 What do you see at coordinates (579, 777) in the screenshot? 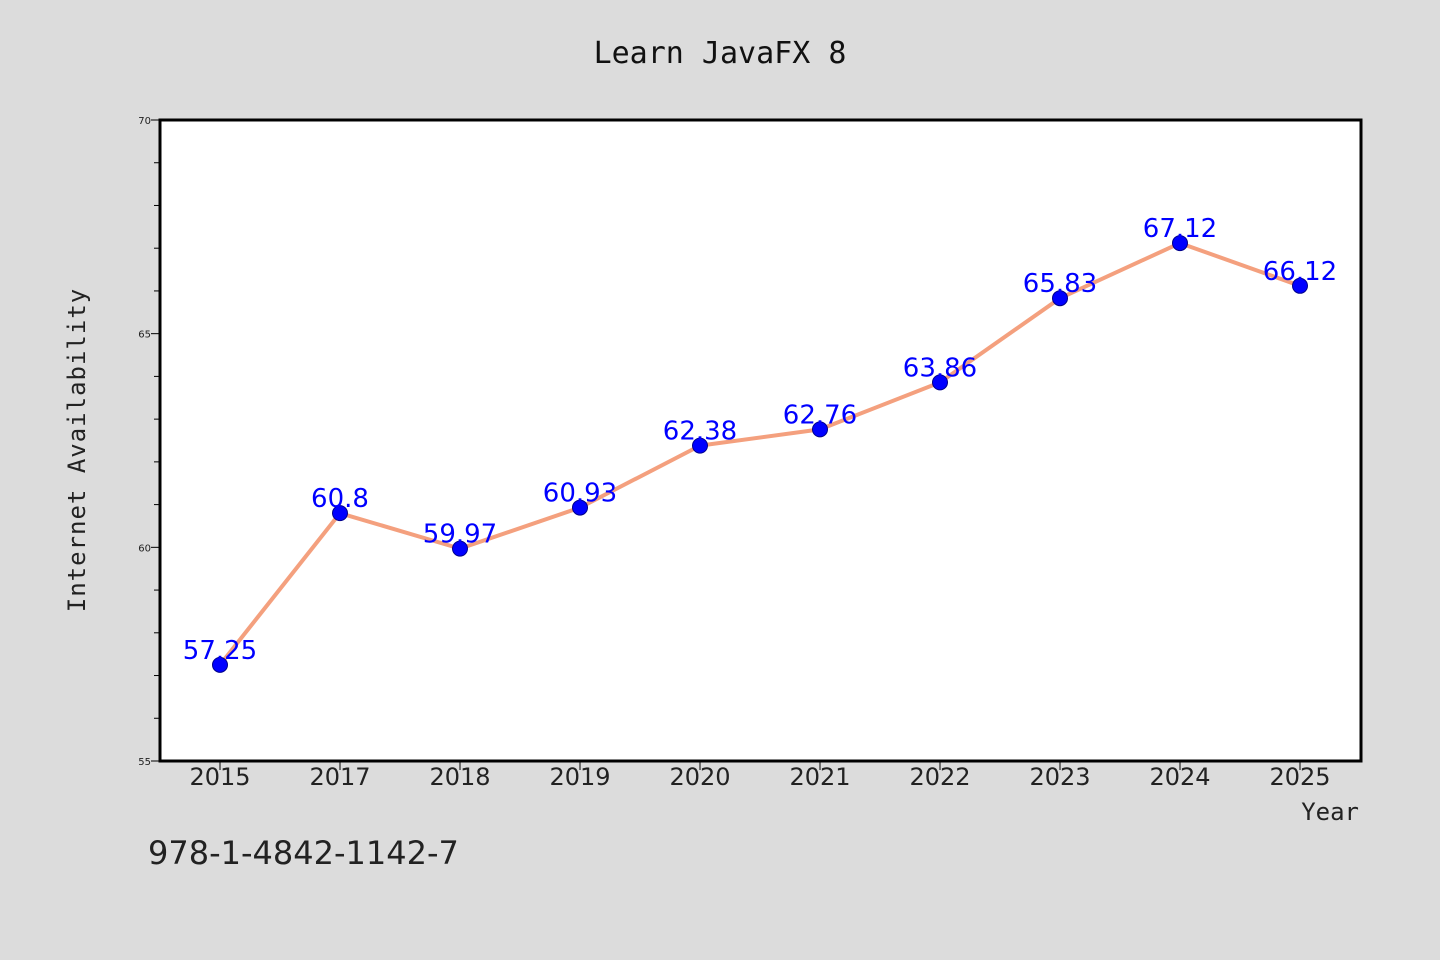
I see `x-tick-label: 2019` at bounding box center [579, 777].